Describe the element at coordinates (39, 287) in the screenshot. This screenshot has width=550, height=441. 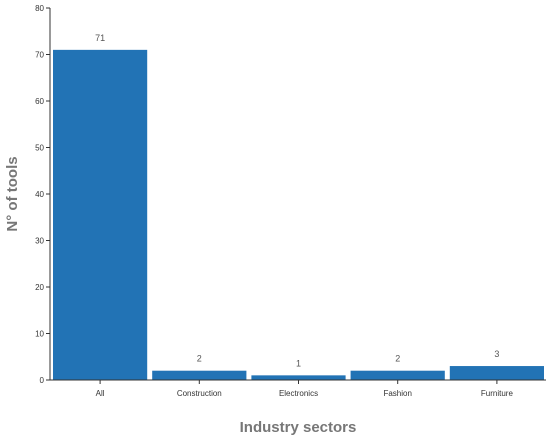
I see `y-tick-label: 20` at that location.